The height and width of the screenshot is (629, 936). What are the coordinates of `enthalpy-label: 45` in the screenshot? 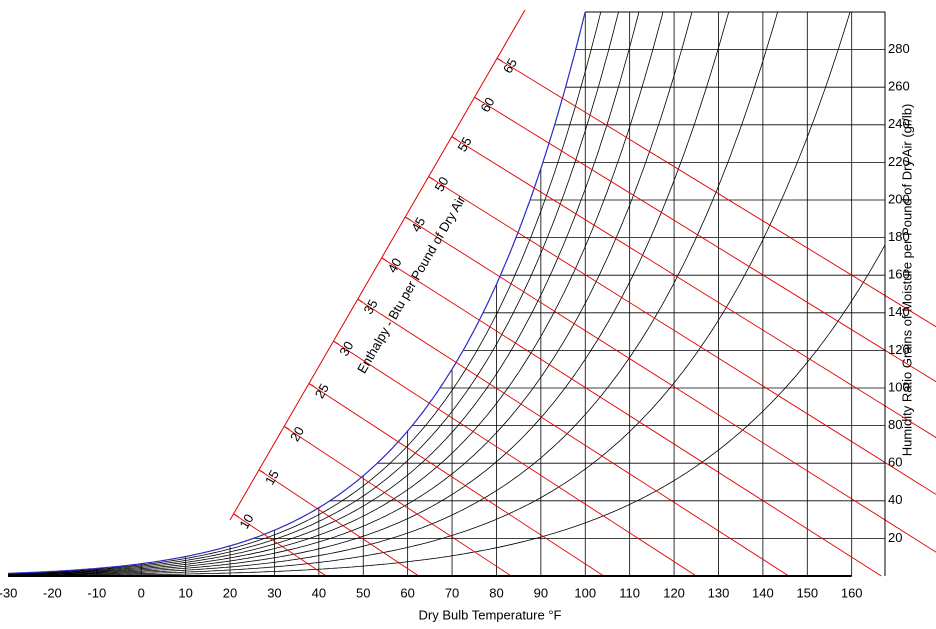 It's located at (418, 224).